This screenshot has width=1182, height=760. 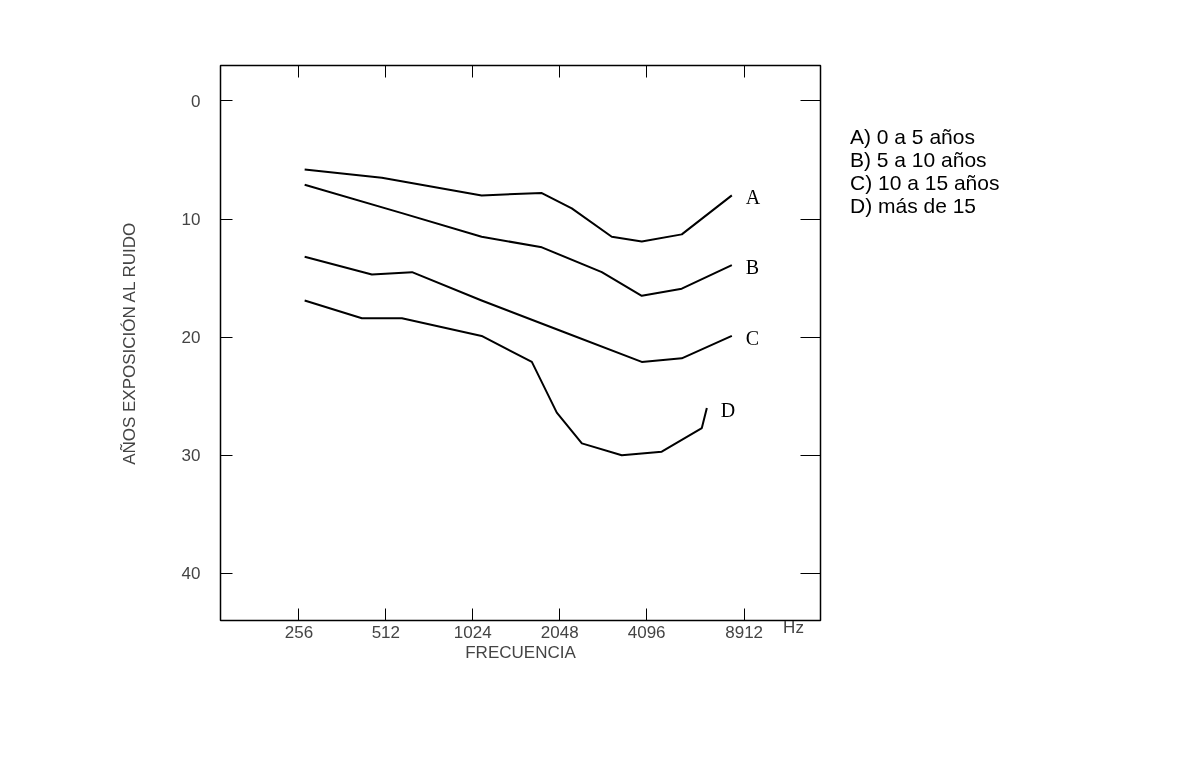 What do you see at coordinates (753, 197) in the screenshot?
I see `series-label: A` at bounding box center [753, 197].